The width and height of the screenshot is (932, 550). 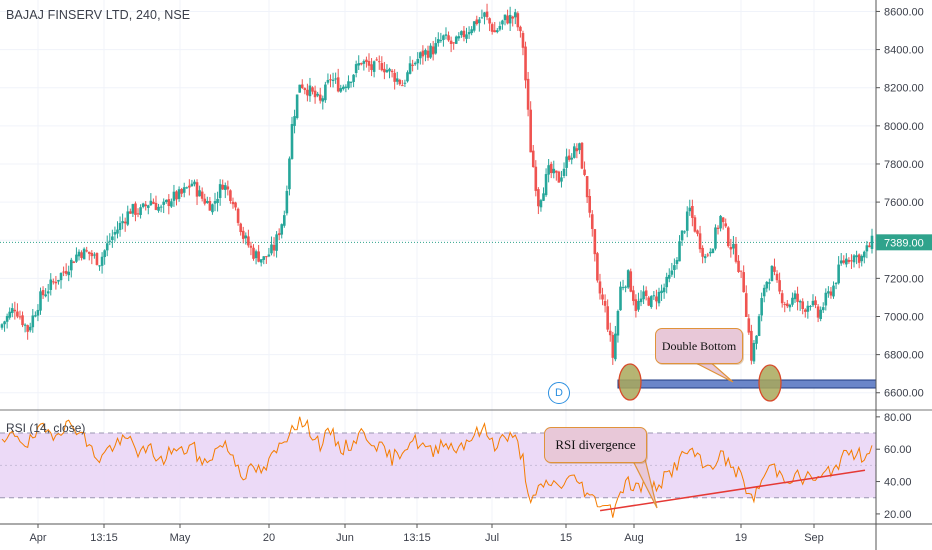 I want to click on rsi-tick-label: 80.00, so click(x=898, y=418).